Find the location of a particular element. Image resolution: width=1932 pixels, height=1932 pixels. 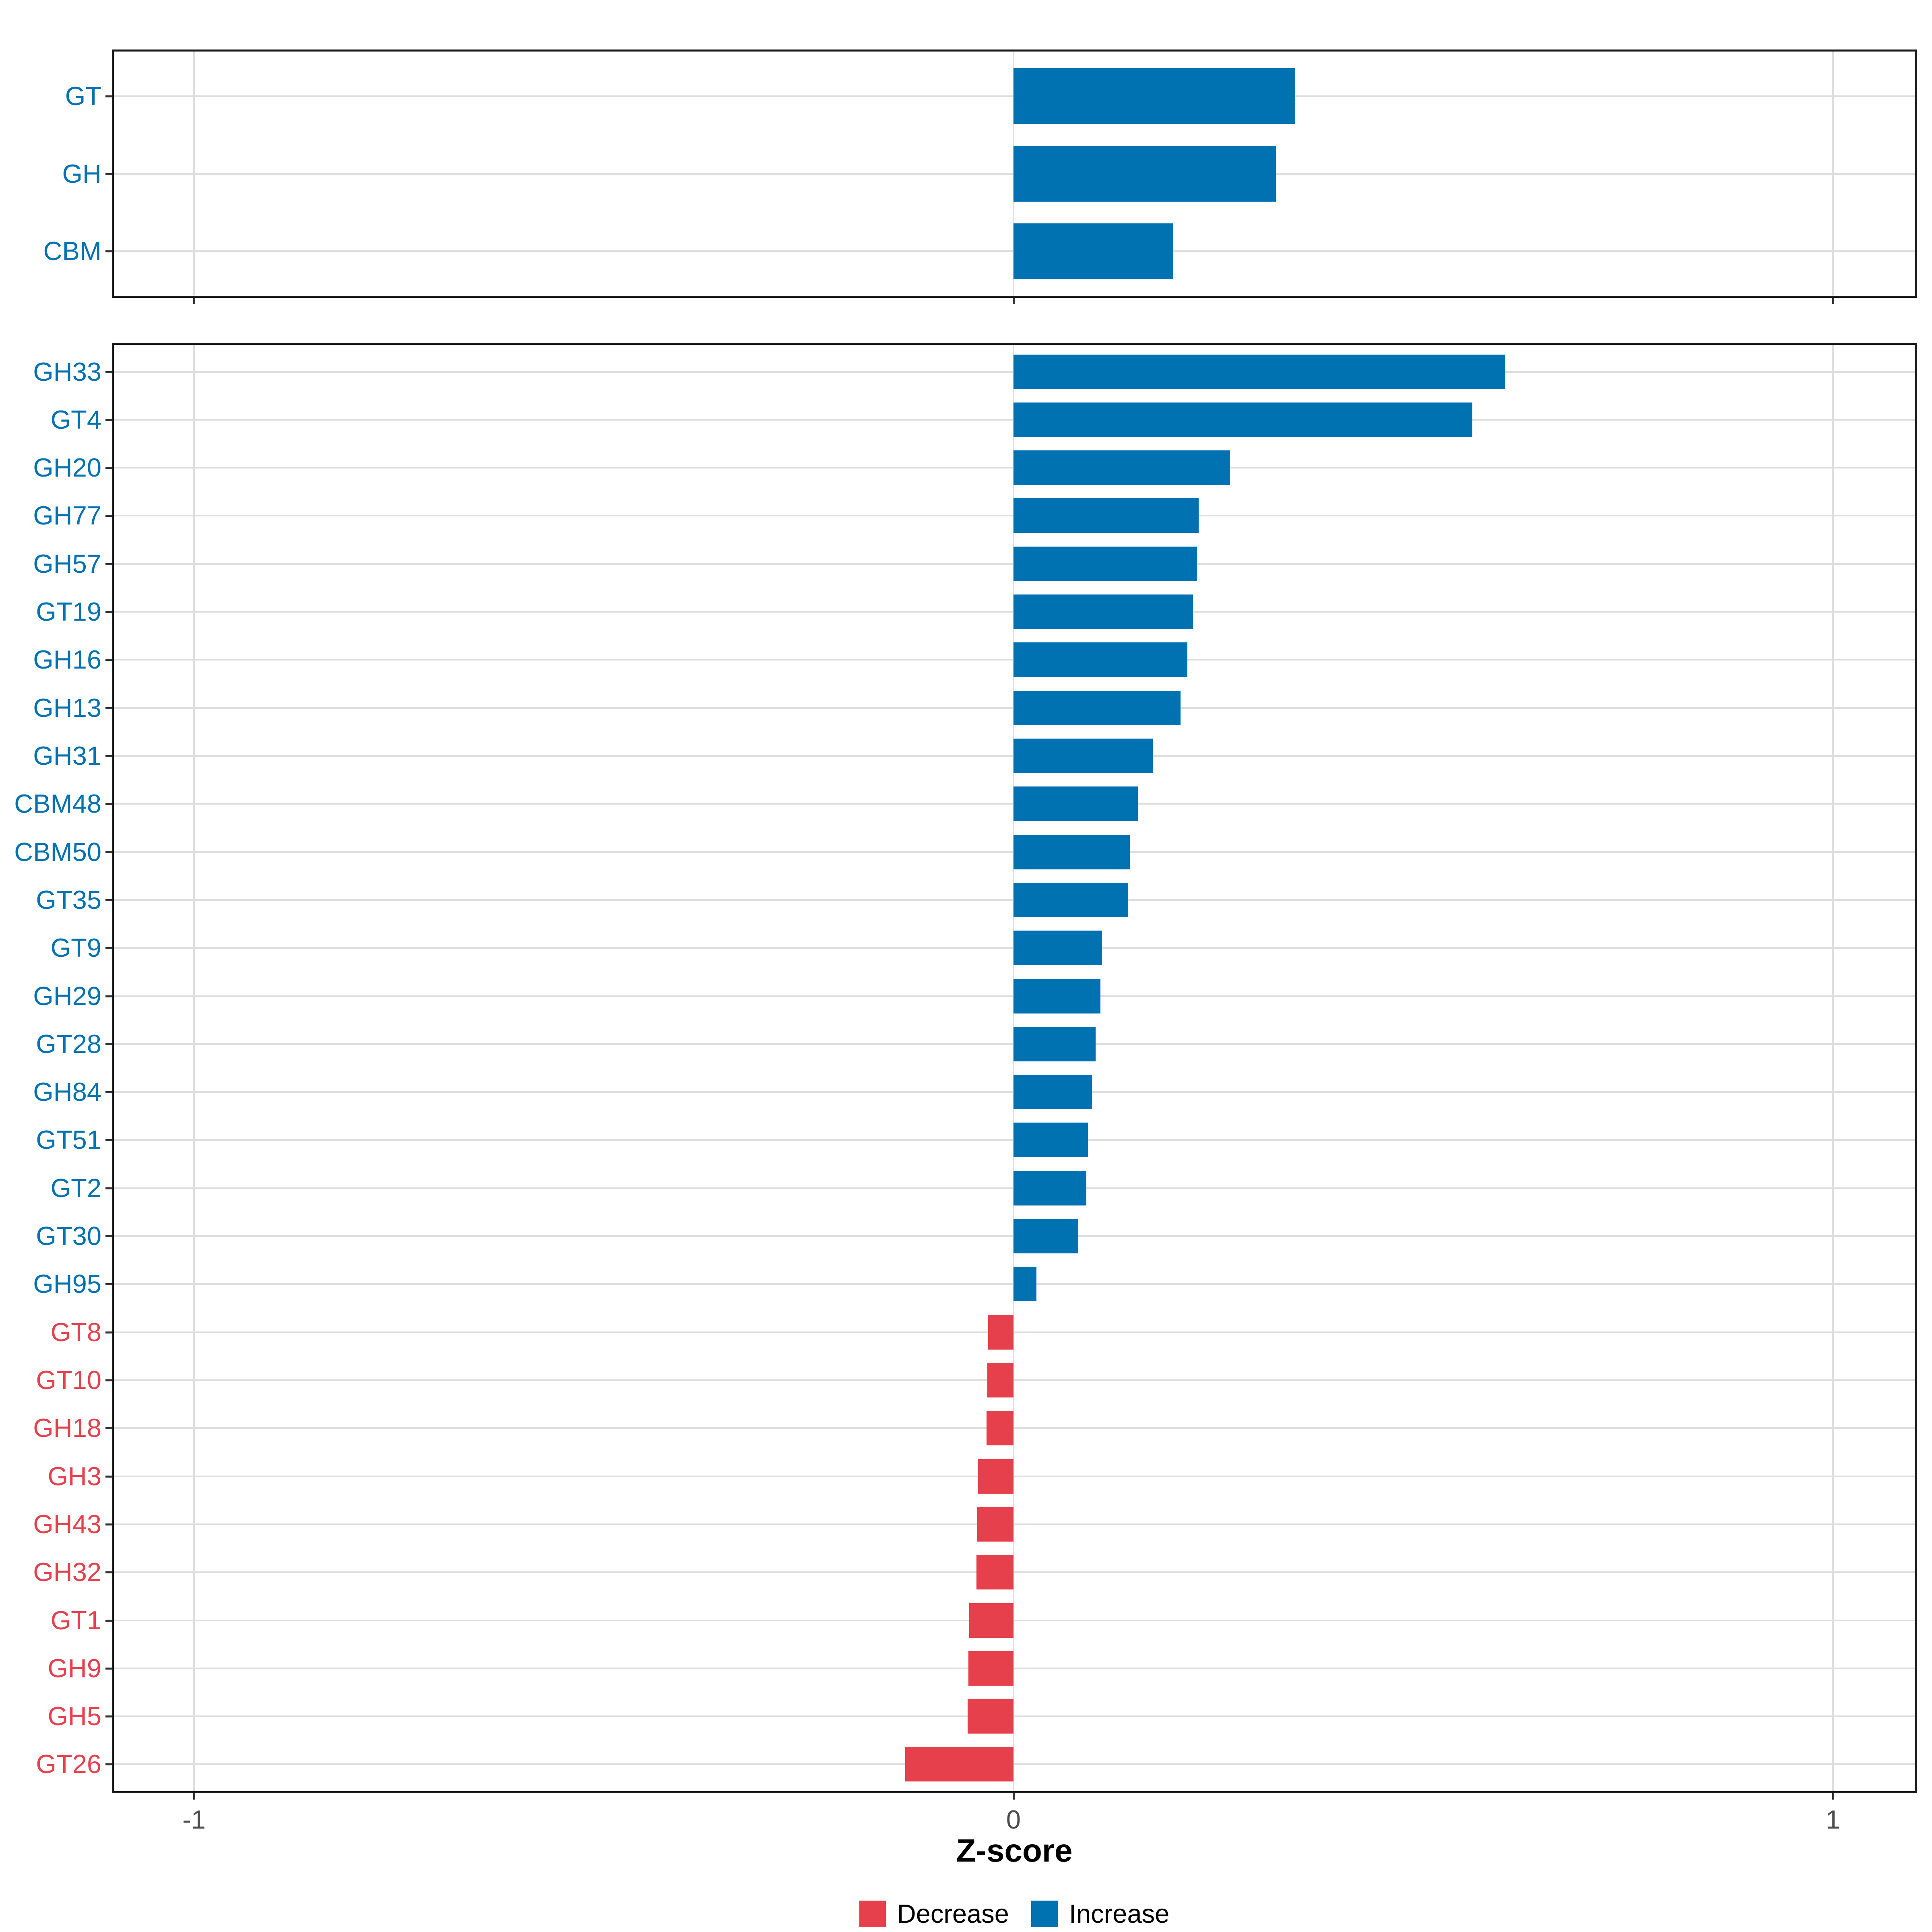

category-label-GT10: GT10 is located at coordinates (68, 1380).